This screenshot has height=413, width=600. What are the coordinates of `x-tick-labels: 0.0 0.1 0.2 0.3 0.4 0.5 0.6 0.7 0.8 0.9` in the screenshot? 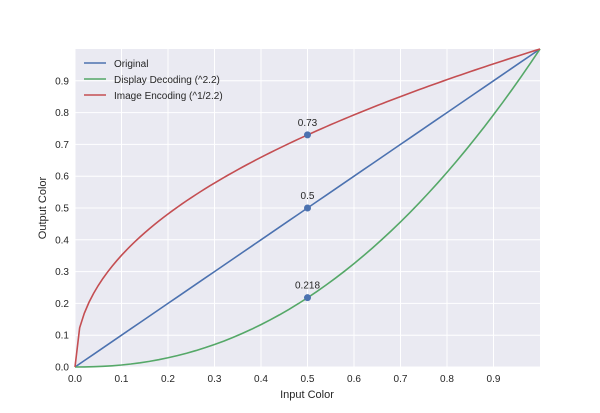 It's located at (284, 379).